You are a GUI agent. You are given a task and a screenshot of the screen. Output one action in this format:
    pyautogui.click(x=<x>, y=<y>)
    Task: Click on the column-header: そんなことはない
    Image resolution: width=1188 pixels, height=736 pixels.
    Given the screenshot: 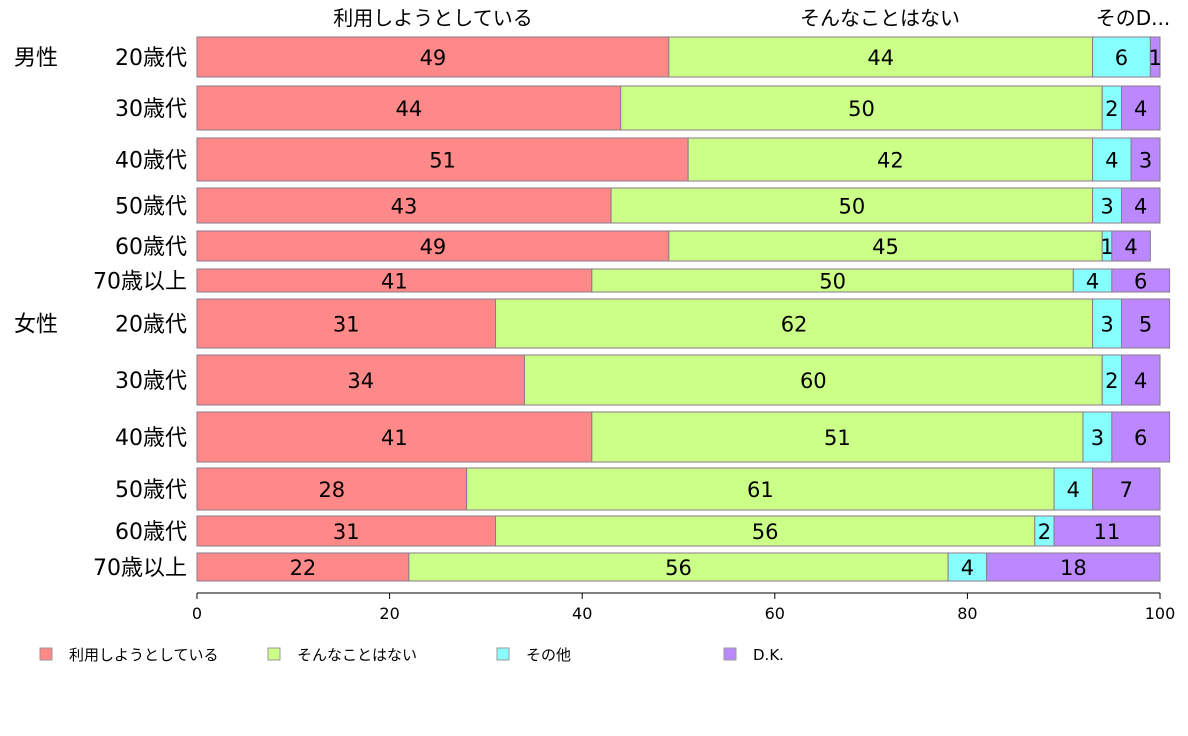 What is the action you would take?
    pyautogui.click(x=880, y=18)
    